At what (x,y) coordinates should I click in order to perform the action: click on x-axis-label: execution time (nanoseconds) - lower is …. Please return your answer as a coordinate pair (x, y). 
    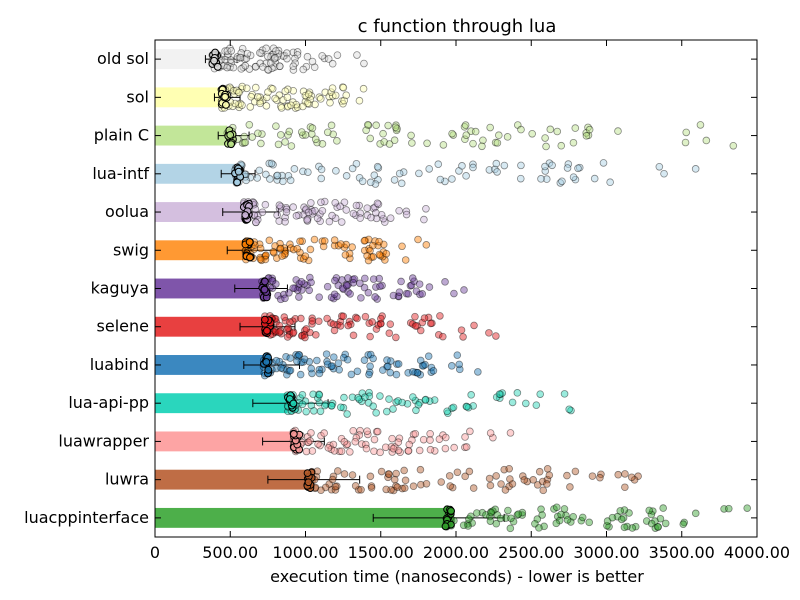
    Looking at the image, I should click on (457, 576).